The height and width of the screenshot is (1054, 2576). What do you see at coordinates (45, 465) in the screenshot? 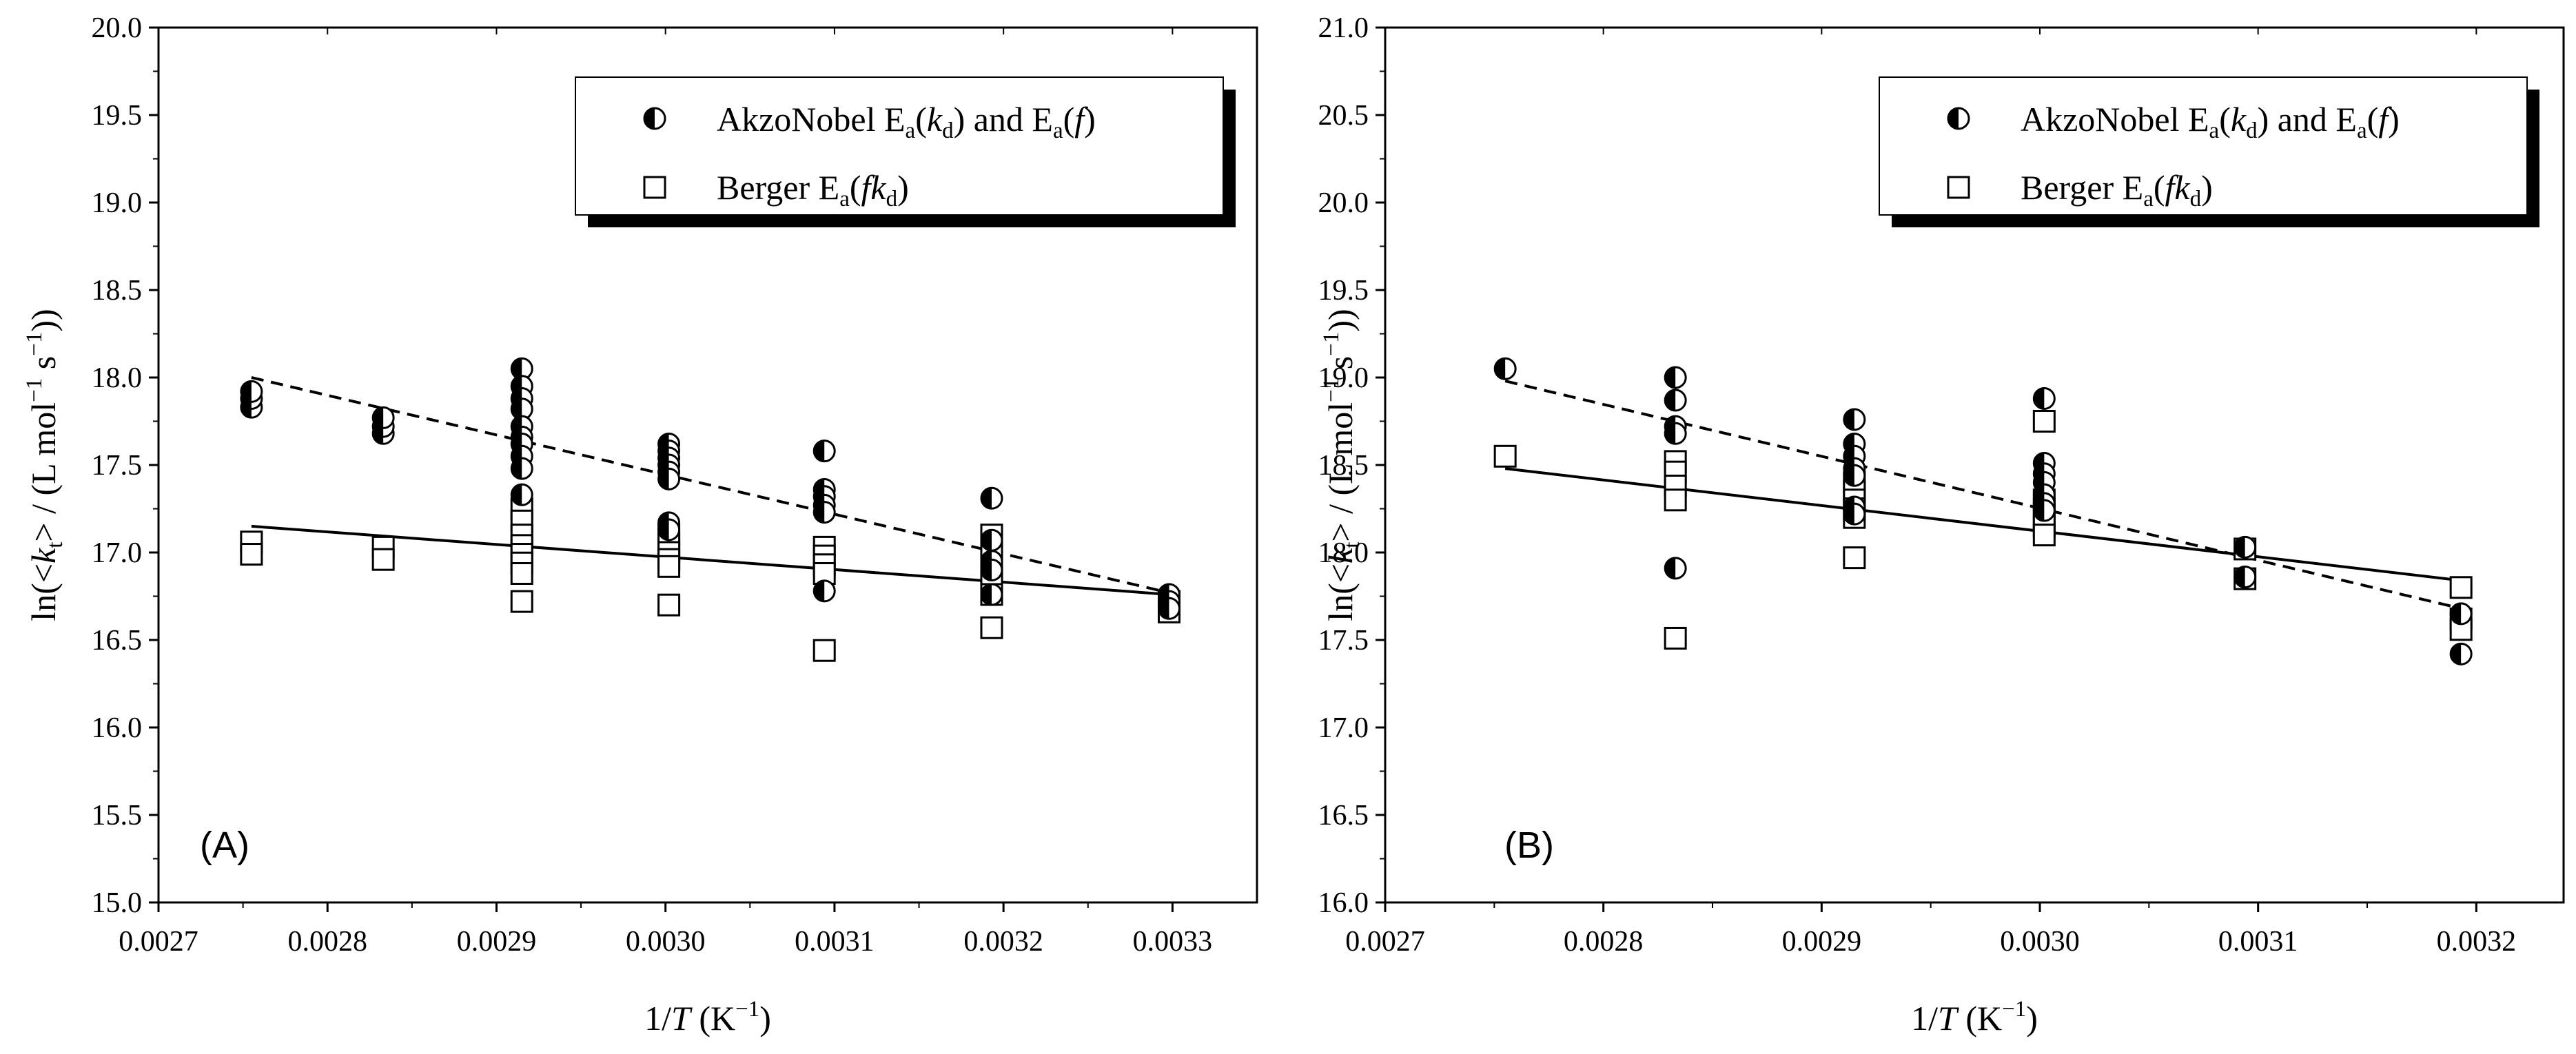
I see `y-axis-label-a: ln(<kt> / (L mol−1 s−1))` at bounding box center [45, 465].